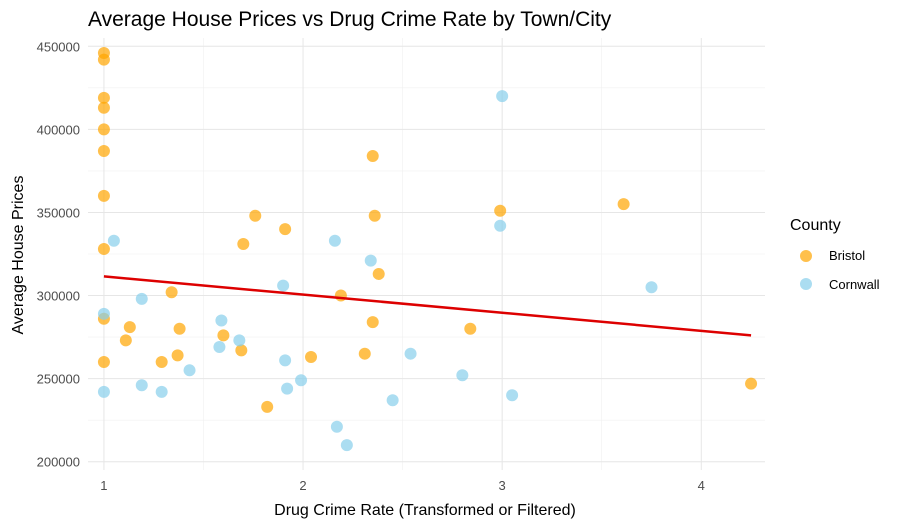 The height and width of the screenshot is (527, 905). I want to click on legend-label-bristol: Bristol, so click(847, 255).